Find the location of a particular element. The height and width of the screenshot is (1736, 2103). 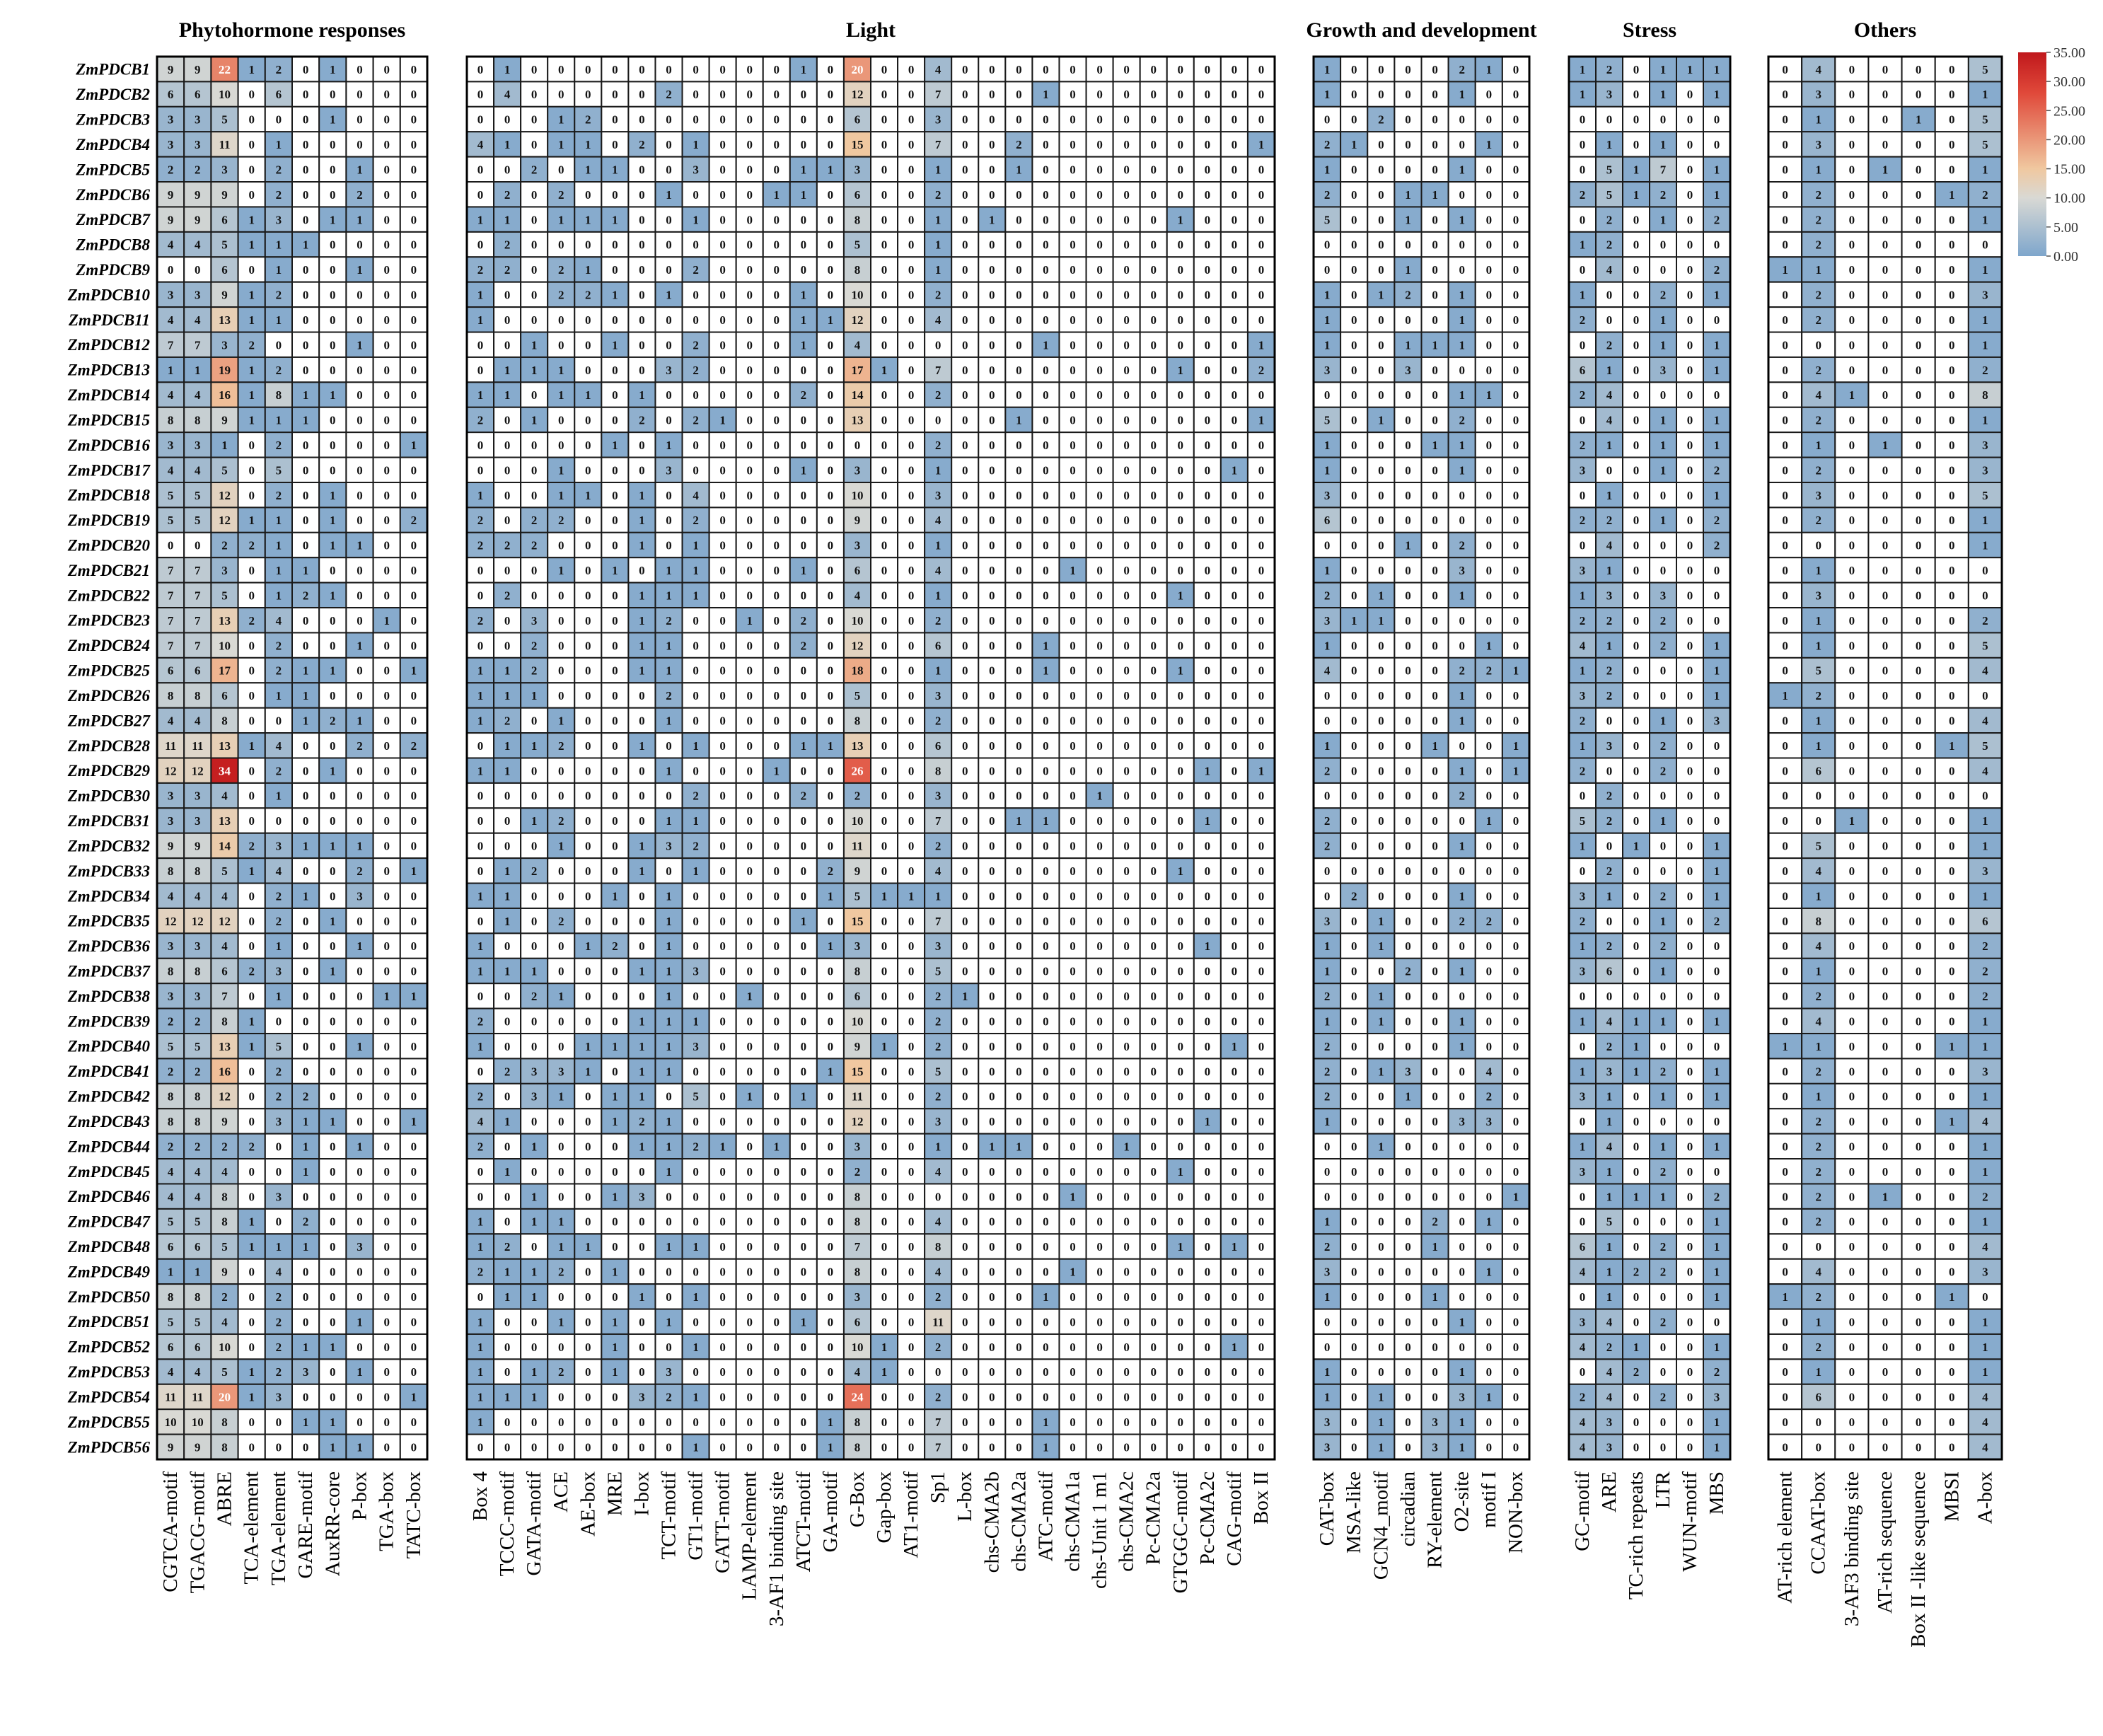

column-label: TCA-element is located at coordinates (252, 1528).